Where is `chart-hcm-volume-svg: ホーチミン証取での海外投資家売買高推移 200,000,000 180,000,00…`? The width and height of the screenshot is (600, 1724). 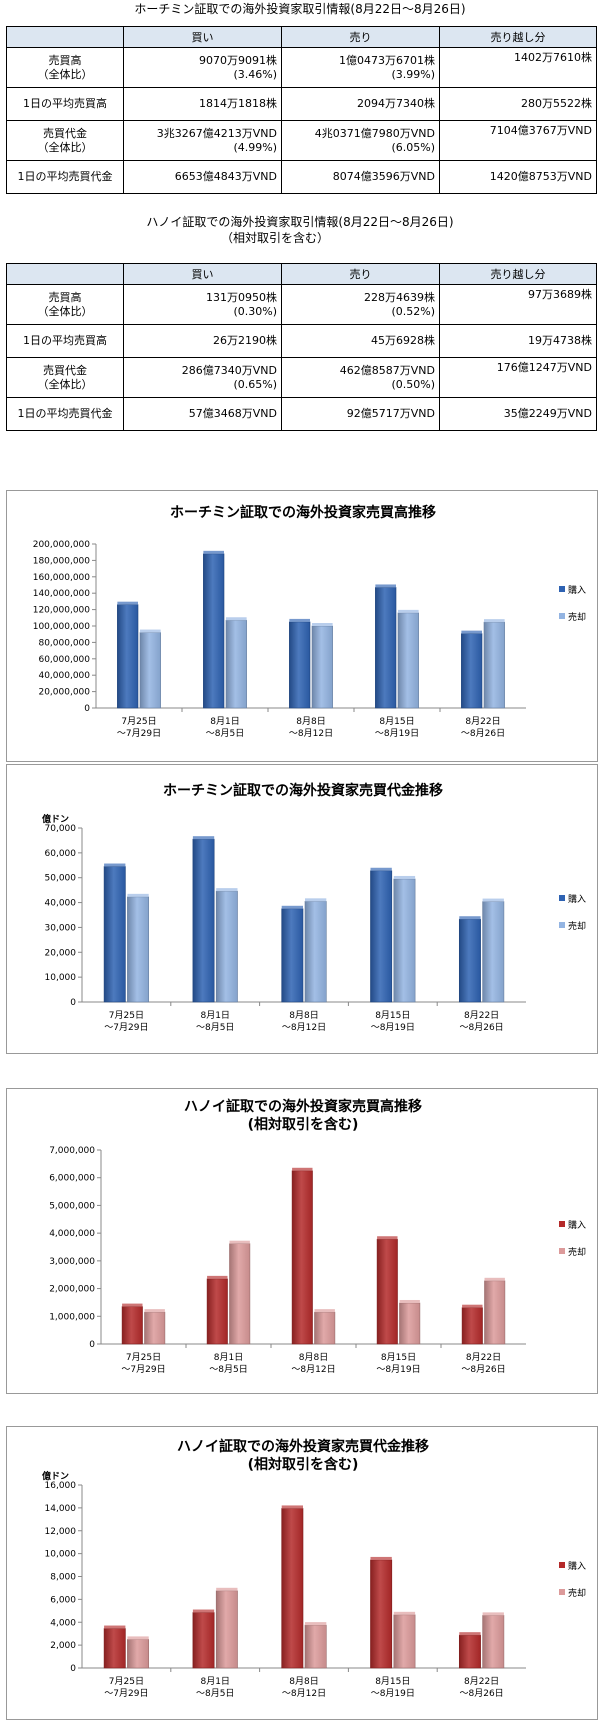
chart-hcm-volume-svg: ホーチミン証取での海外投資家売買高推移 200,000,000 180,000,00… is located at coordinates (309, 621).